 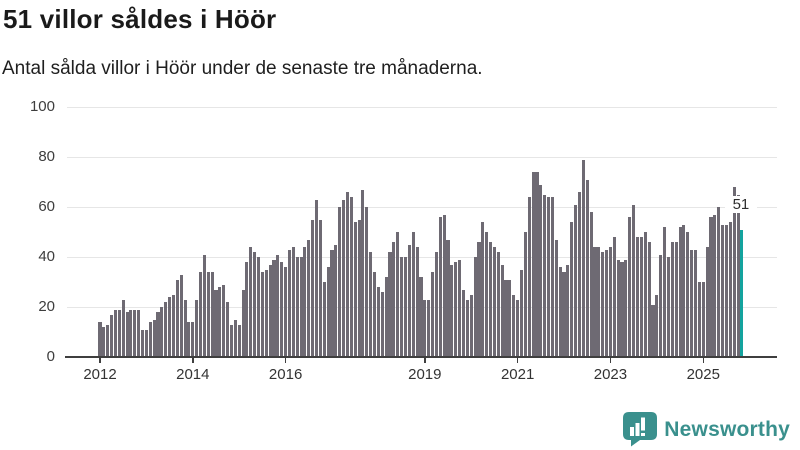 I want to click on page-title: 51 villor såldes i Höör, so click(x=140, y=19).